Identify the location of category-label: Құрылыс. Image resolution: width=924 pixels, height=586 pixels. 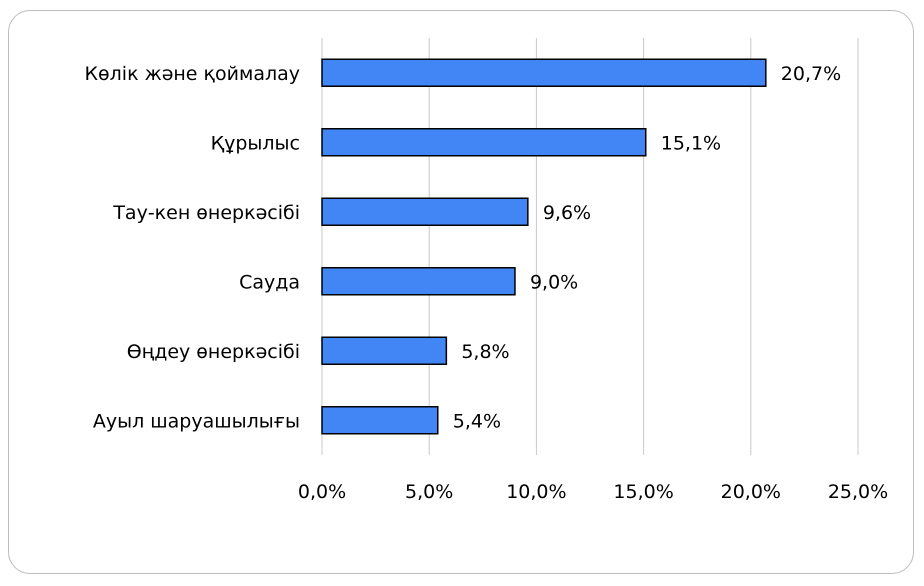
(255, 143).